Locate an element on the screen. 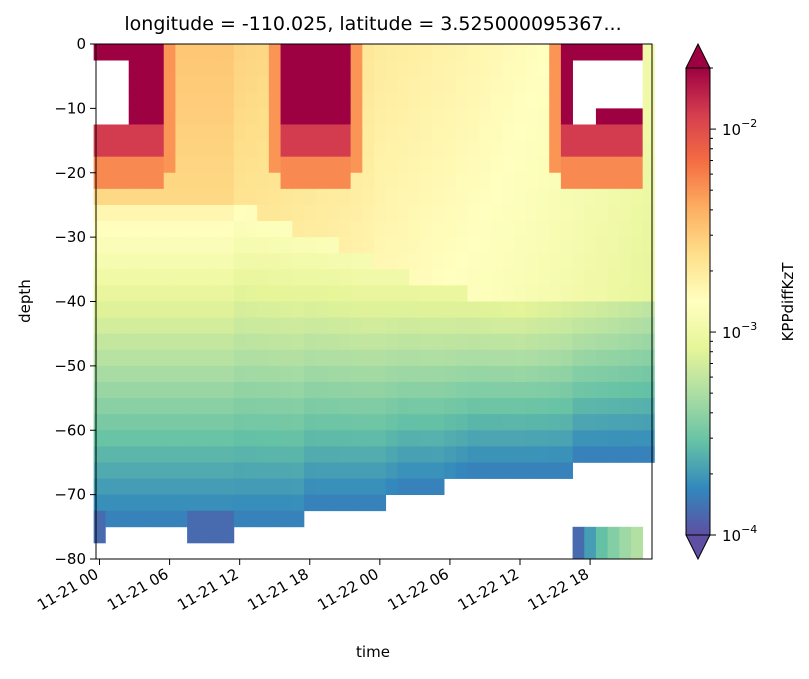  x-tick-label: 11-22 06 is located at coordinates (418, 589).